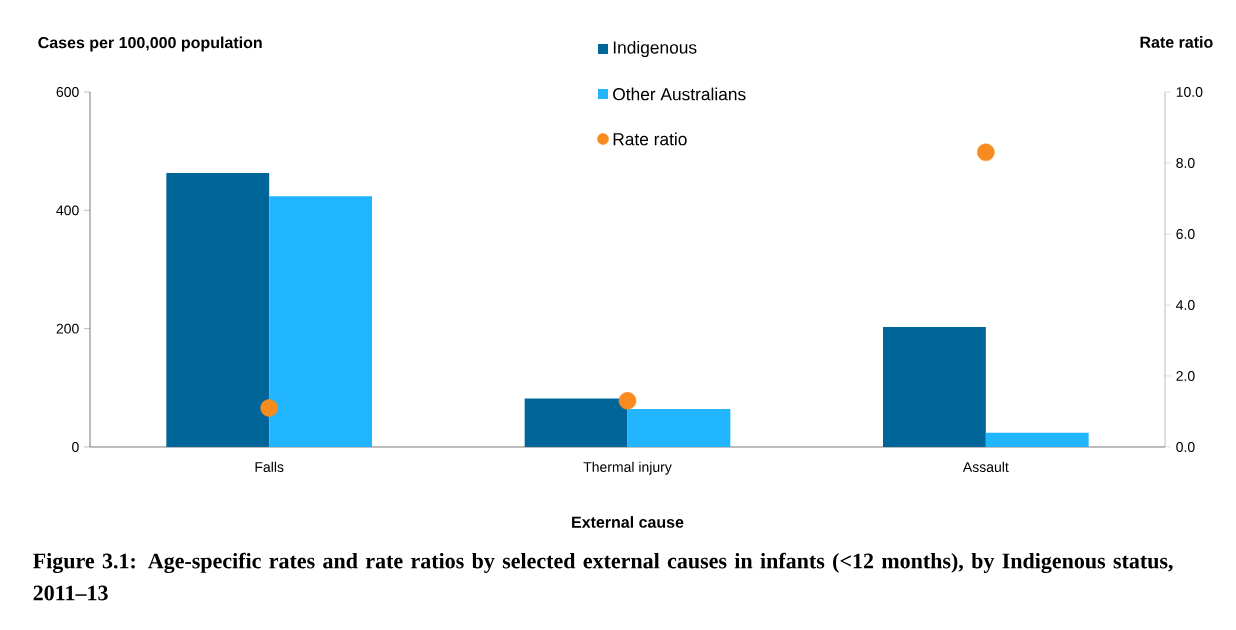 Image resolution: width=1236 pixels, height=630 pixels. I want to click on y2-tick-label: 10.0, so click(1189, 92).